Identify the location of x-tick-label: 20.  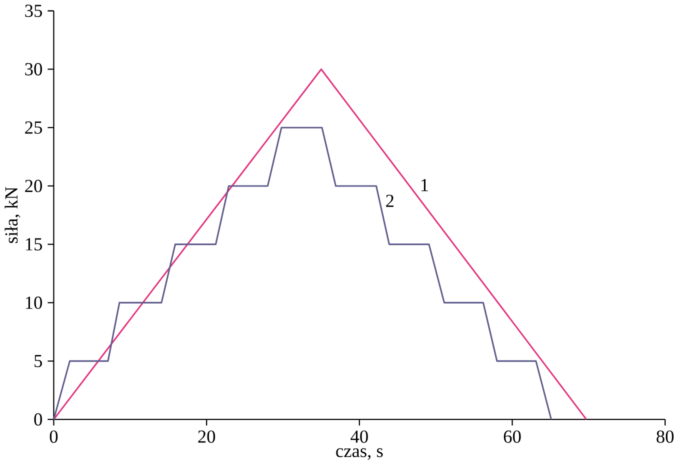
(207, 437).